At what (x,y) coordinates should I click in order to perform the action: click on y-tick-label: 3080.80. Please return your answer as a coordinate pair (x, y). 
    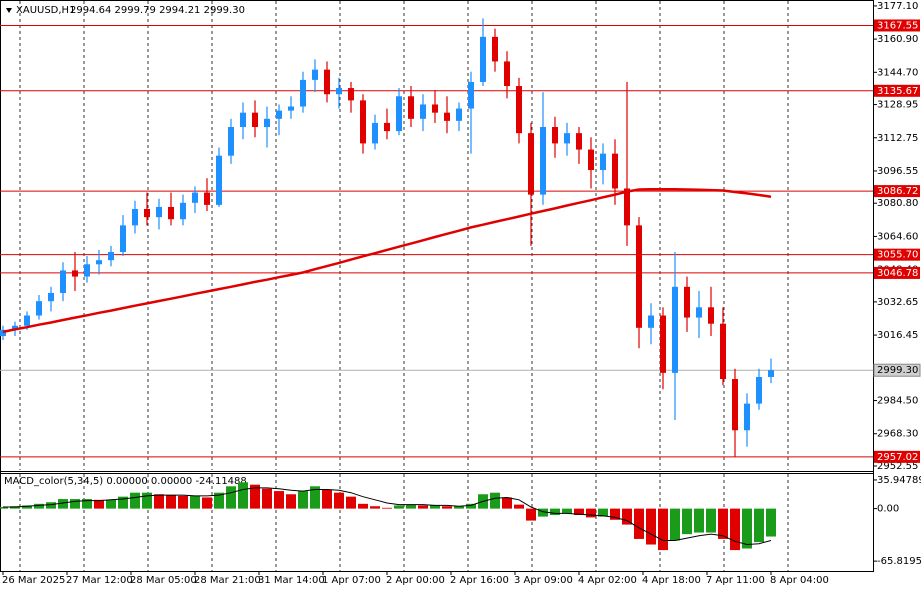
    Looking at the image, I should click on (897, 203).